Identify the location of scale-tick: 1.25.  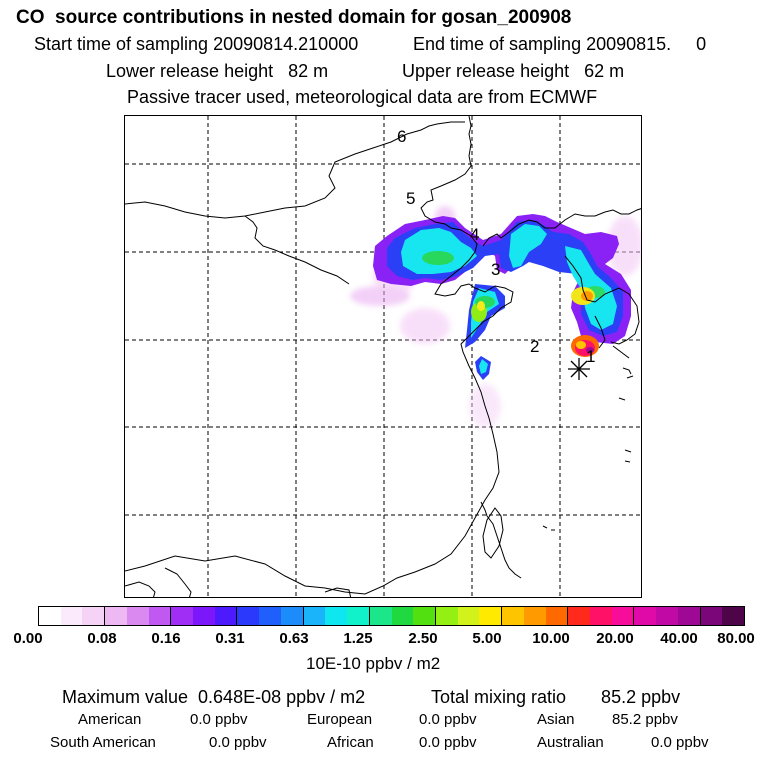
(358, 638).